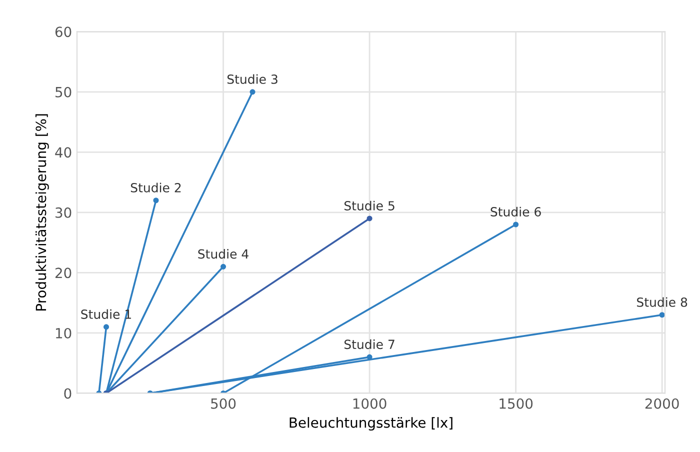 The width and height of the screenshot is (700, 452). Describe the element at coordinates (662, 302) in the screenshot. I see `series-label: Studie 8` at that location.